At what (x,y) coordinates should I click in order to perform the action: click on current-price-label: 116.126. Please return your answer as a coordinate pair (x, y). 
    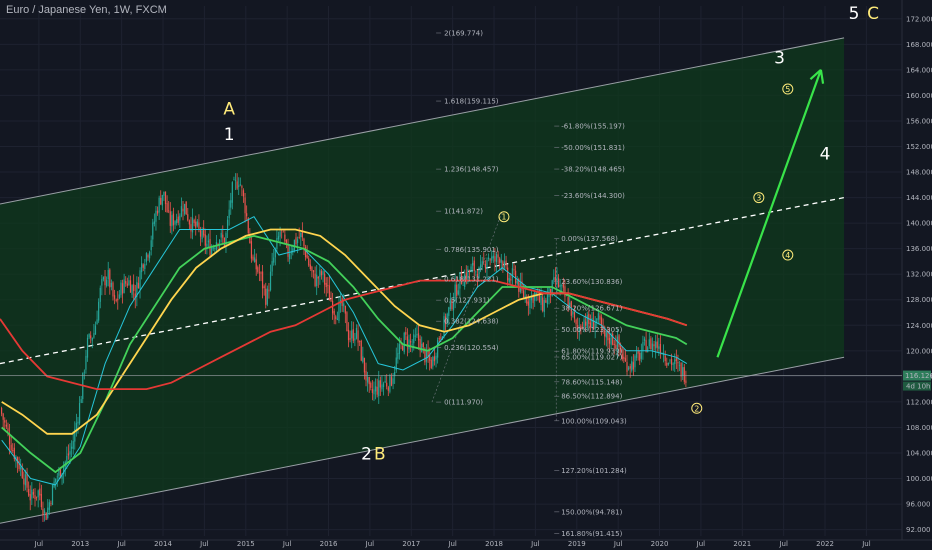
    Looking at the image, I should click on (918, 376).